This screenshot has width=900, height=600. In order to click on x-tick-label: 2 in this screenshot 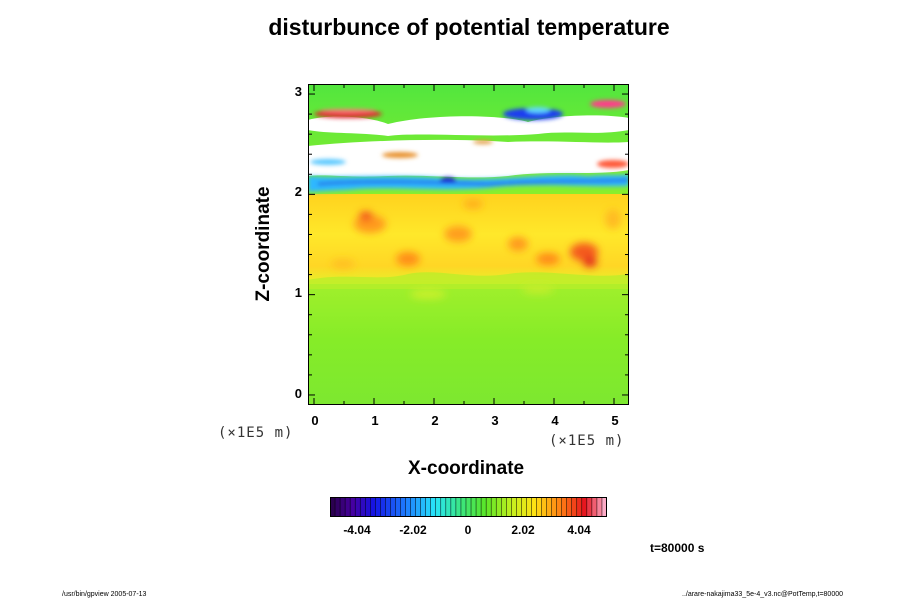, I will do `click(435, 420)`.